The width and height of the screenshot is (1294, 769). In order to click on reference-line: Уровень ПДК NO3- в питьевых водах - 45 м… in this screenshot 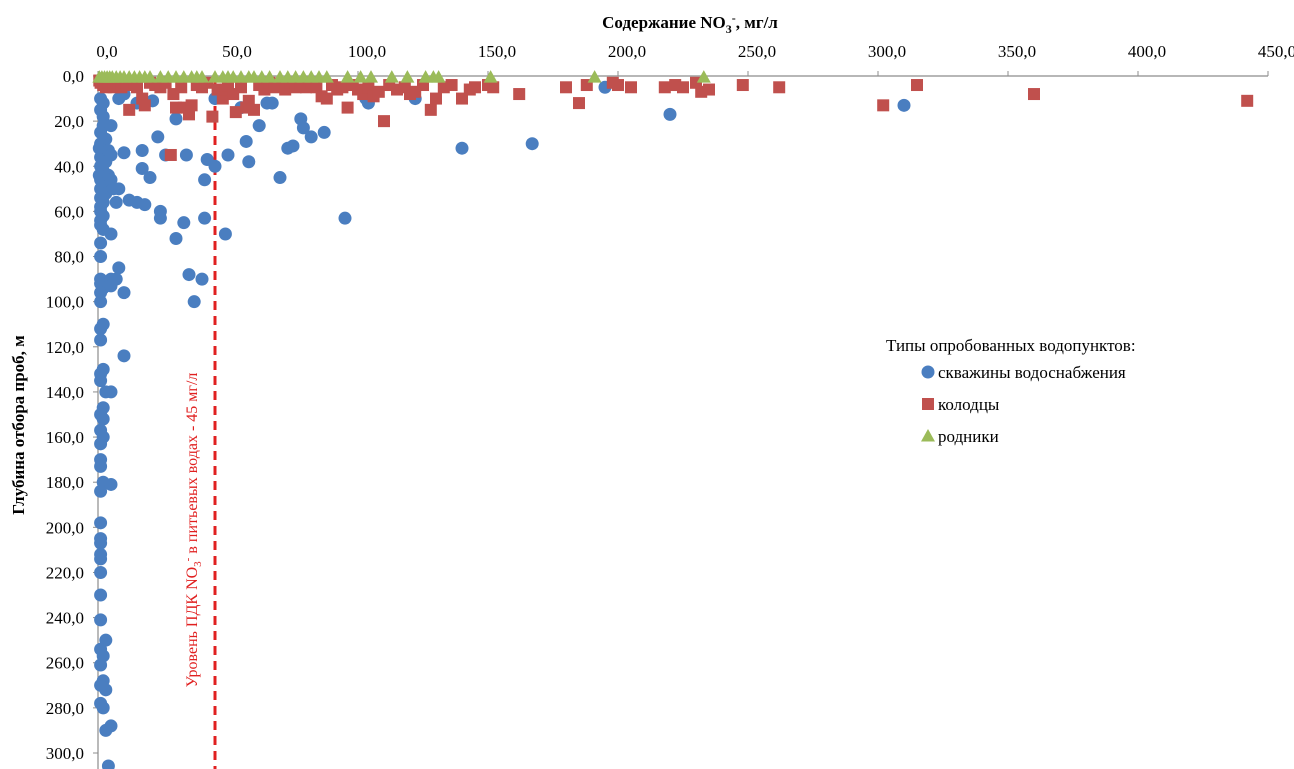, I will do `click(199, 422)`.